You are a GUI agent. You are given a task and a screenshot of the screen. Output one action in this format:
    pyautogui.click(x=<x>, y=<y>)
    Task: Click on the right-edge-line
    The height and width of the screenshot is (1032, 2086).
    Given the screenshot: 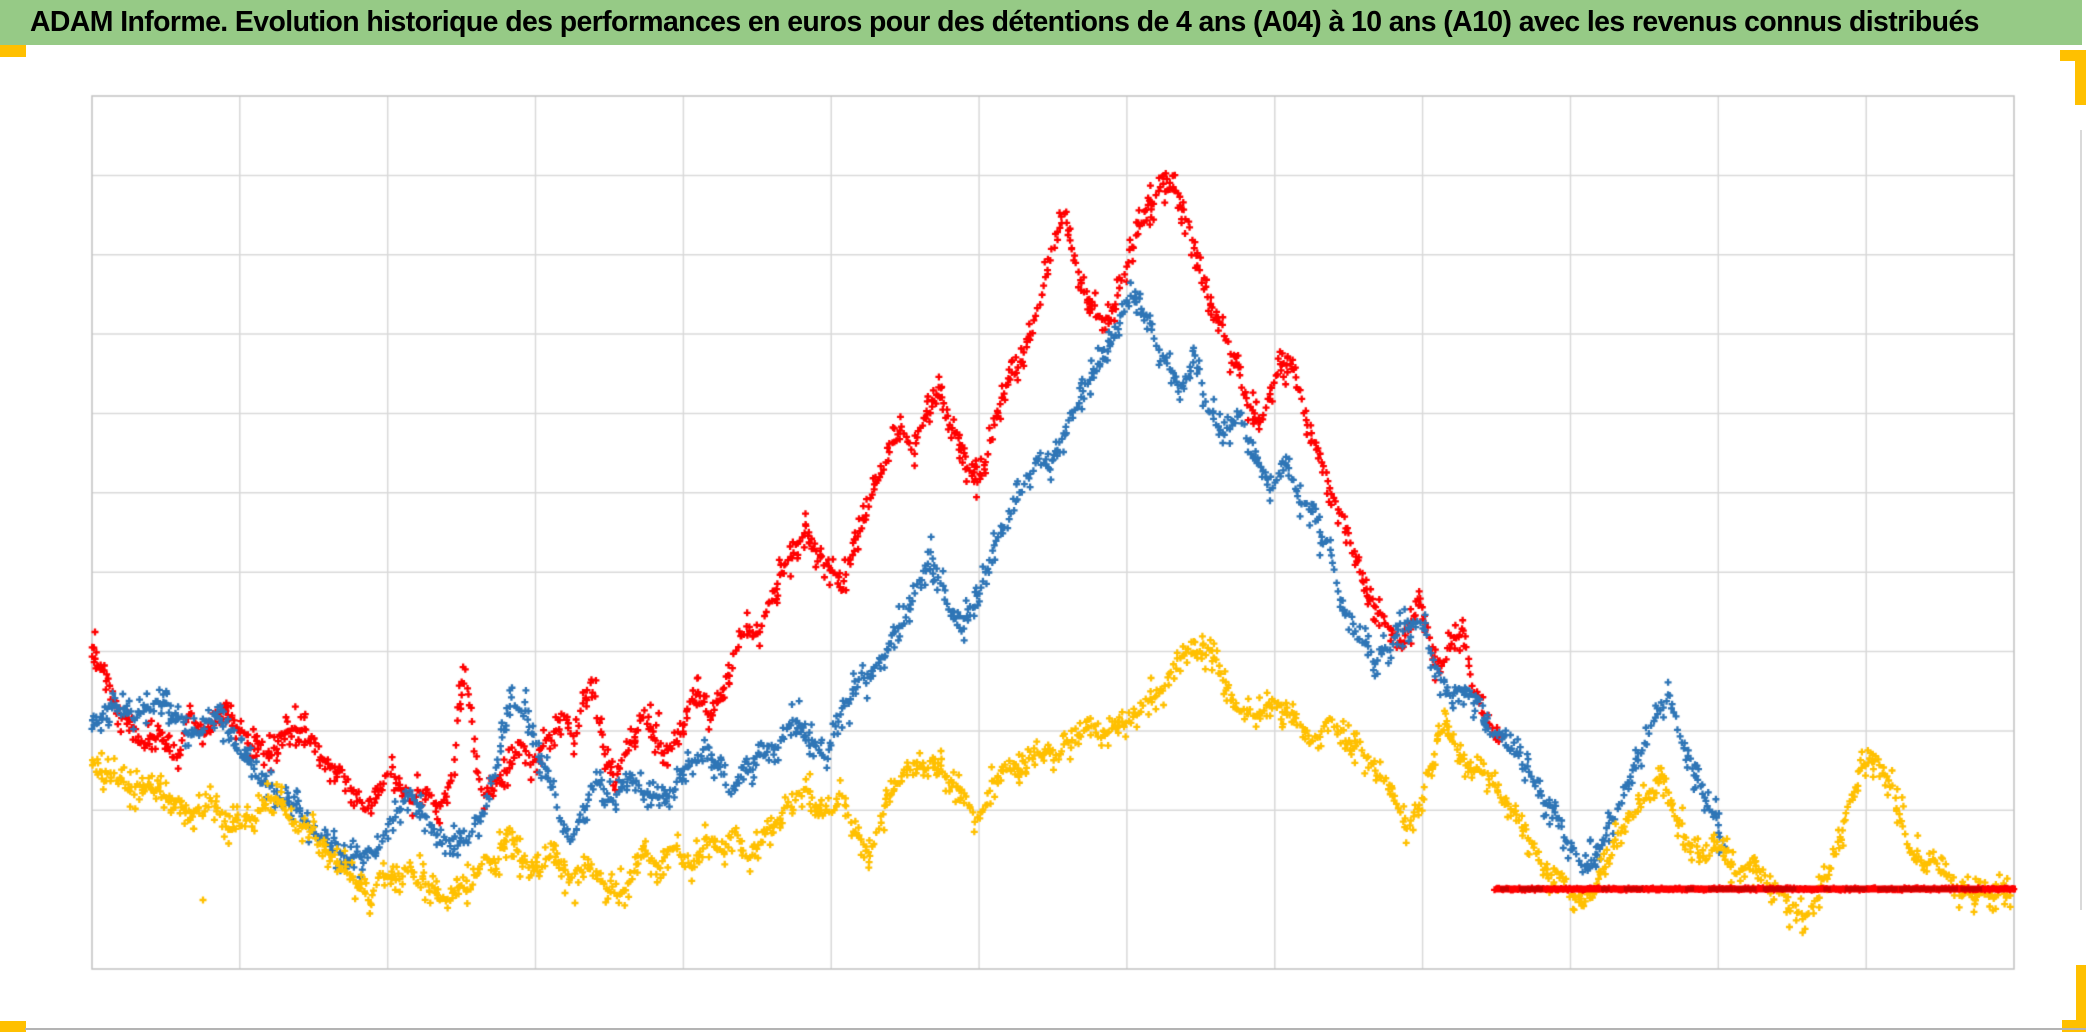 What is the action you would take?
    pyautogui.click(x=2081, y=520)
    